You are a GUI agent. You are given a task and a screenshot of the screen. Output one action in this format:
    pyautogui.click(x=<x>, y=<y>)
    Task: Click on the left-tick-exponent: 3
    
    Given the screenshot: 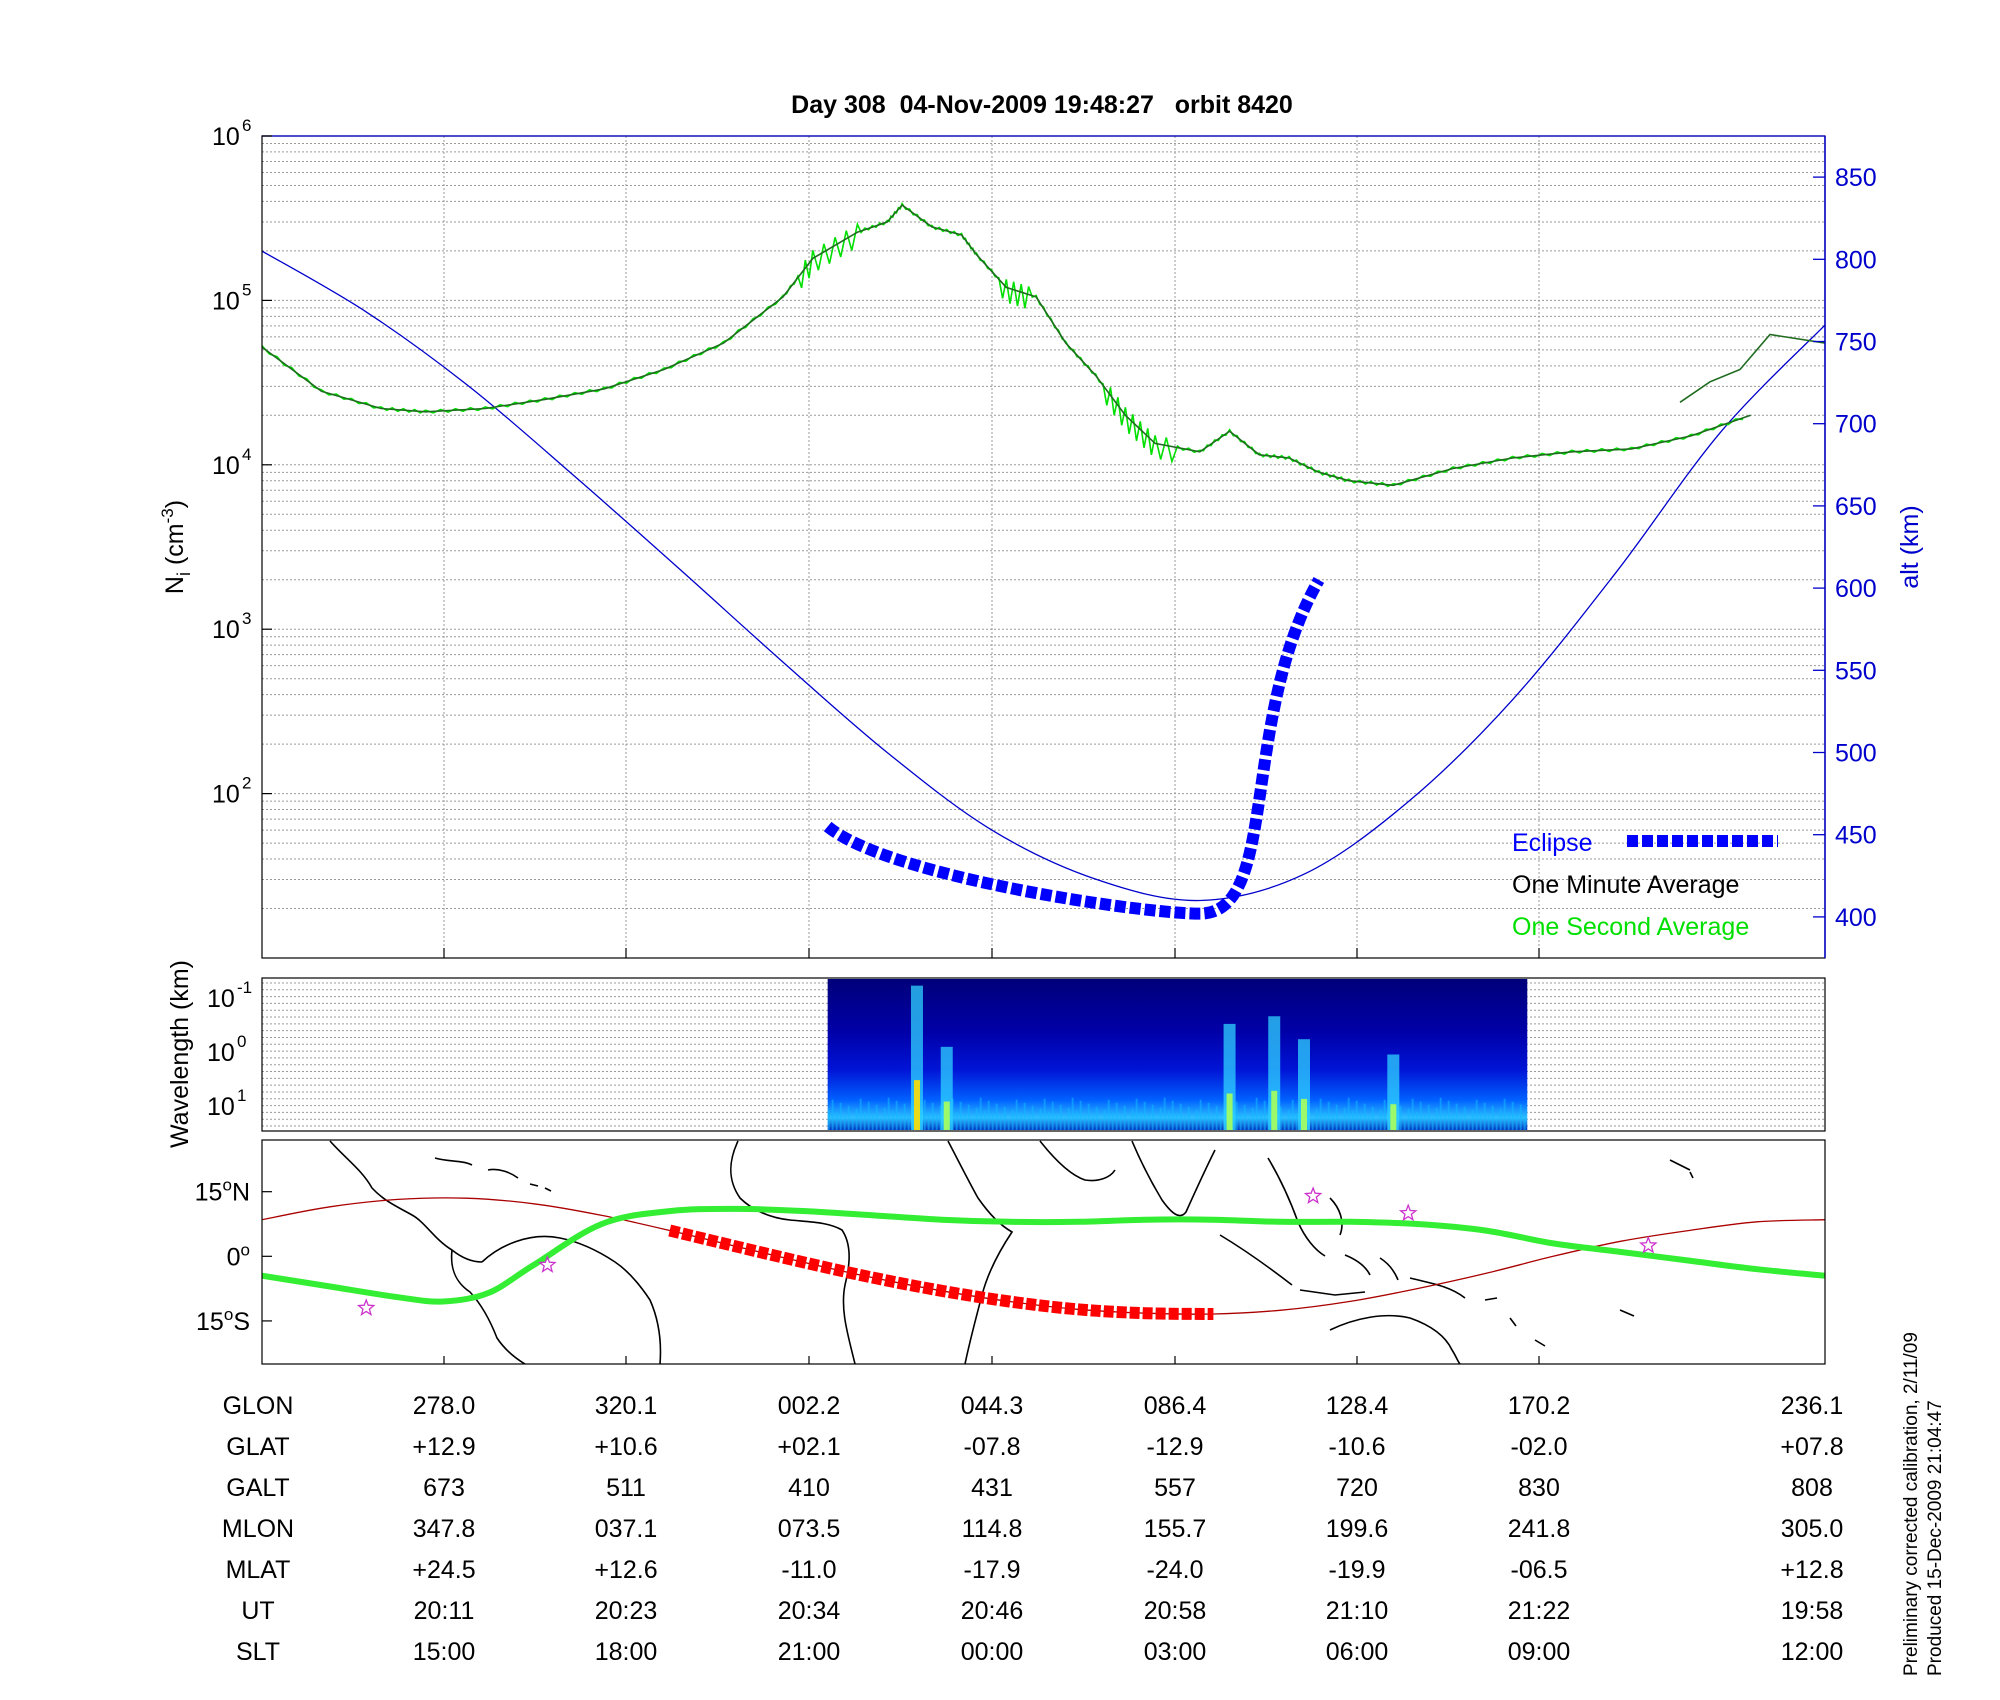 What is the action you would take?
    pyautogui.click(x=246, y=618)
    